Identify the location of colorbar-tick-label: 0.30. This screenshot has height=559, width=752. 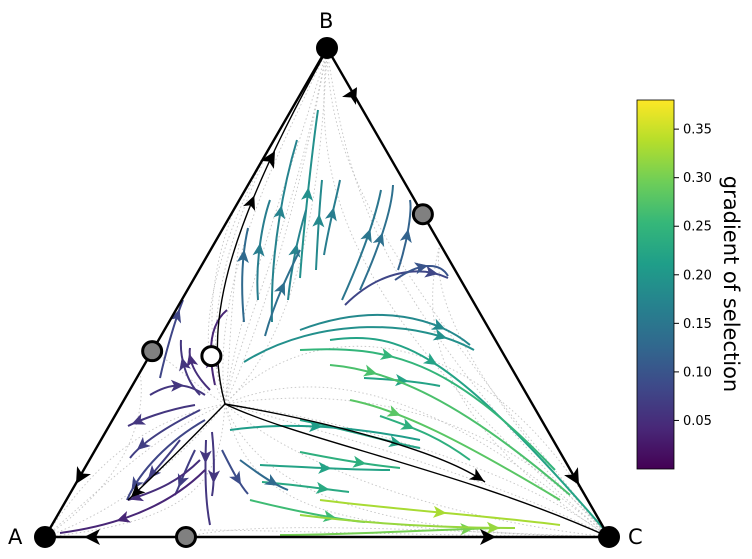
(697, 178).